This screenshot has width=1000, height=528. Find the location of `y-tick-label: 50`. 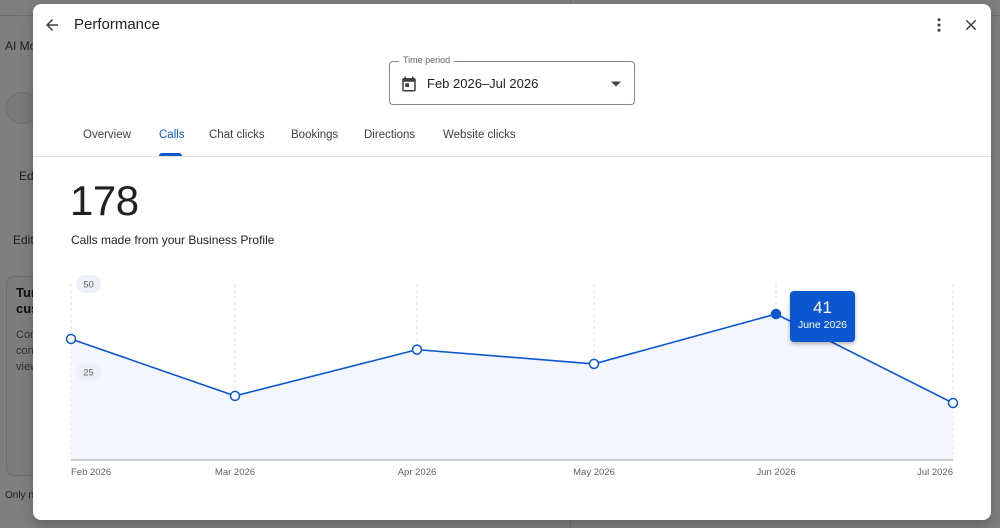

y-tick-label: 50 is located at coordinates (88, 285).